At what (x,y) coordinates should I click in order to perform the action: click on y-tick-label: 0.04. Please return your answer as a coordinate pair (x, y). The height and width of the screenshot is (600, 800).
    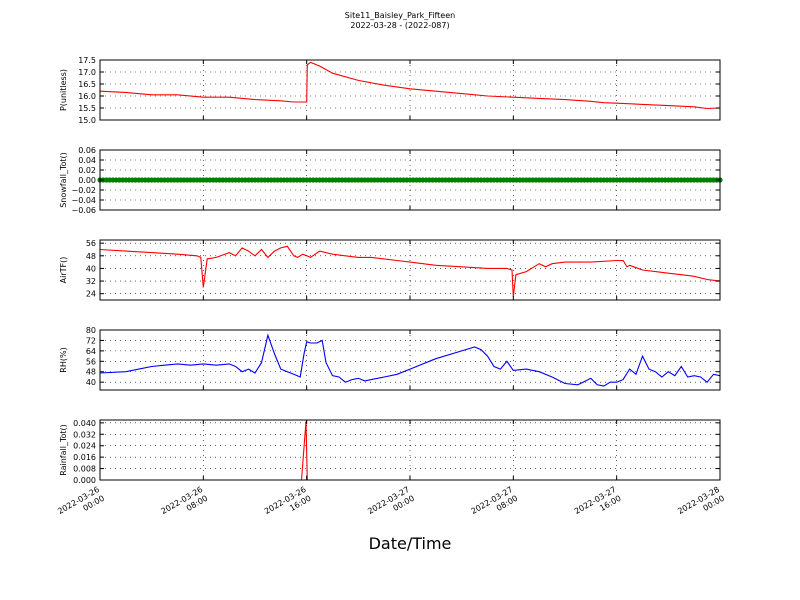
    Looking at the image, I should click on (87, 160).